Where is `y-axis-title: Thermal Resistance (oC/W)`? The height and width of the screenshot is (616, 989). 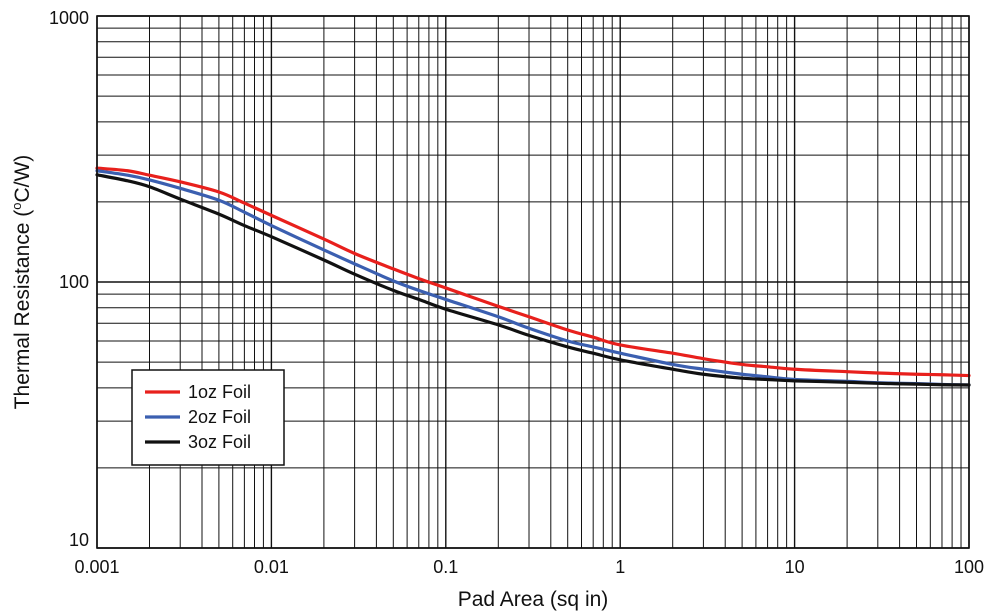
y-axis-title: Thermal Resistance (oC/W) is located at coordinates (21, 282).